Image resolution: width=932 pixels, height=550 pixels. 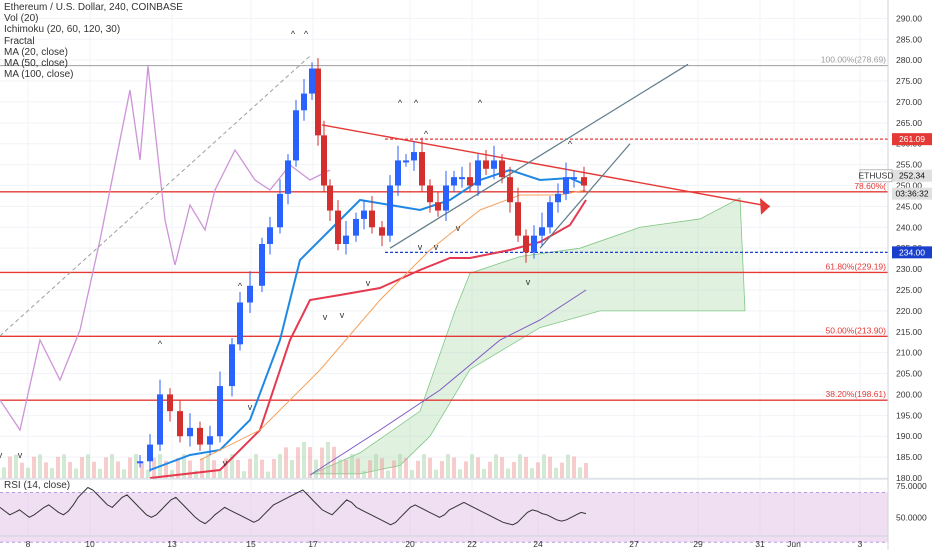 What do you see at coordinates (19, 41) in the screenshot?
I see `legend-item-fractal: Fractal` at bounding box center [19, 41].